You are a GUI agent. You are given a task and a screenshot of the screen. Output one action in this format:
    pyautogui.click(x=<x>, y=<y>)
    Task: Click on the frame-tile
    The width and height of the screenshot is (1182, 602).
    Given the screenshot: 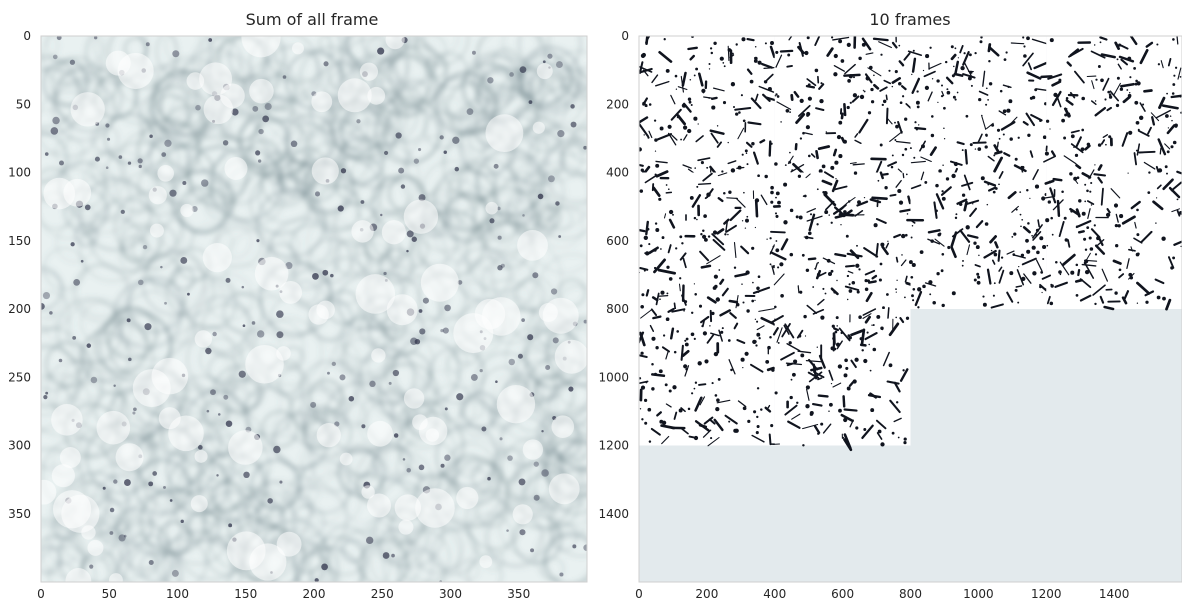 What is the action you would take?
    pyautogui.click(x=979, y=106)
    